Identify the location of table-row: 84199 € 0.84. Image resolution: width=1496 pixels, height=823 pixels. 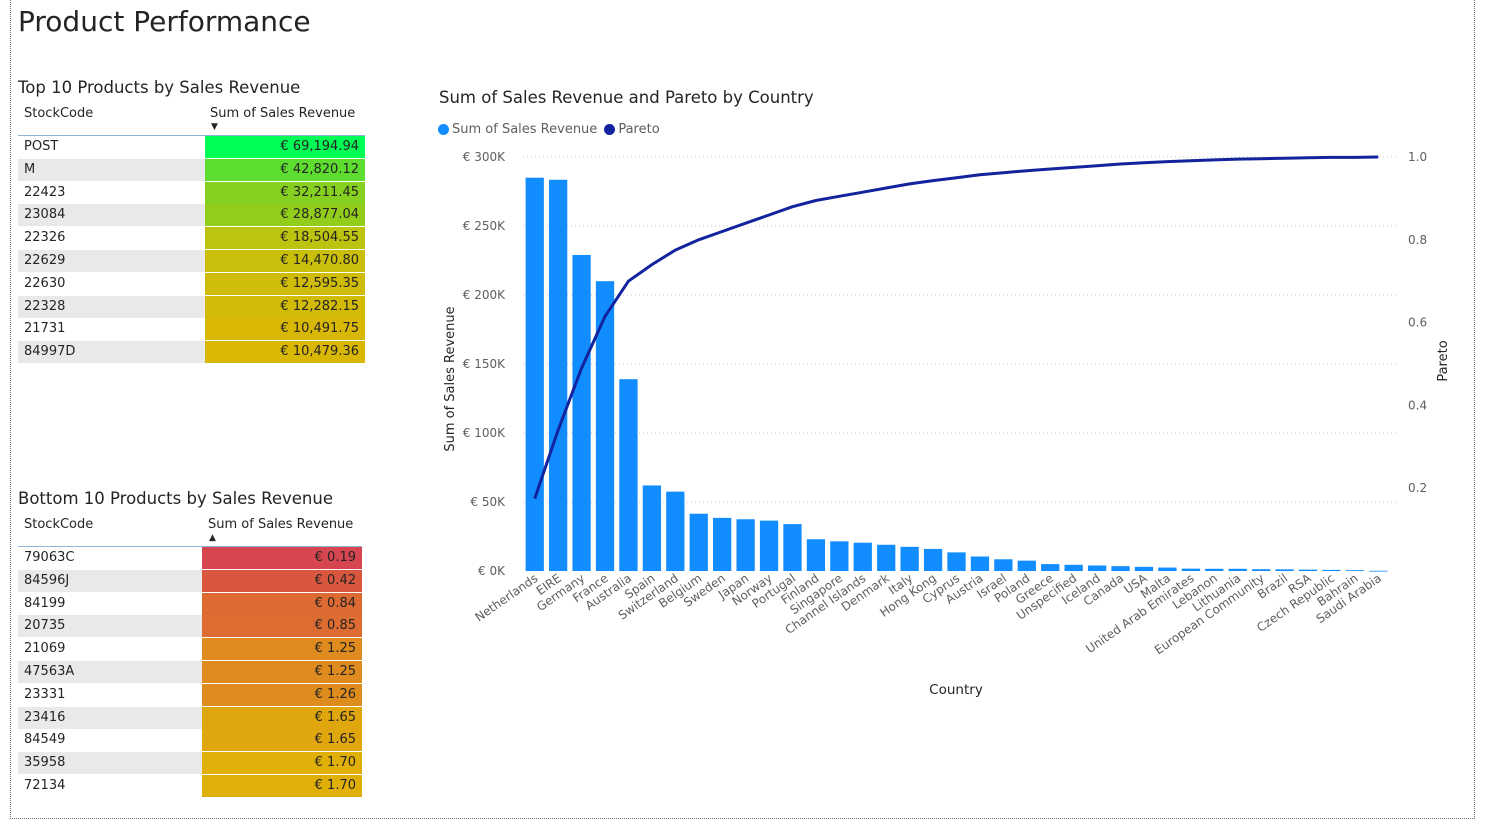
(190, 604).